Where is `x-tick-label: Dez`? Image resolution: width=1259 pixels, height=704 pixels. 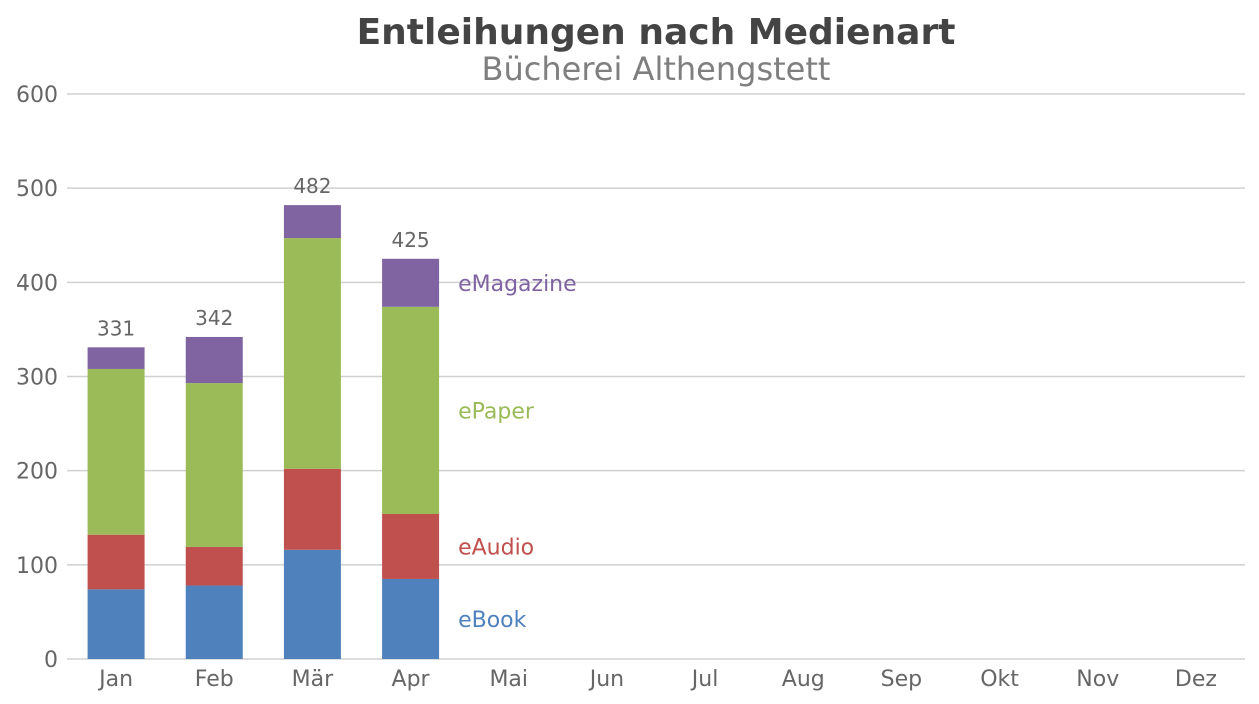
x-tick-label: Dez is located at coordinates (1196, 679).